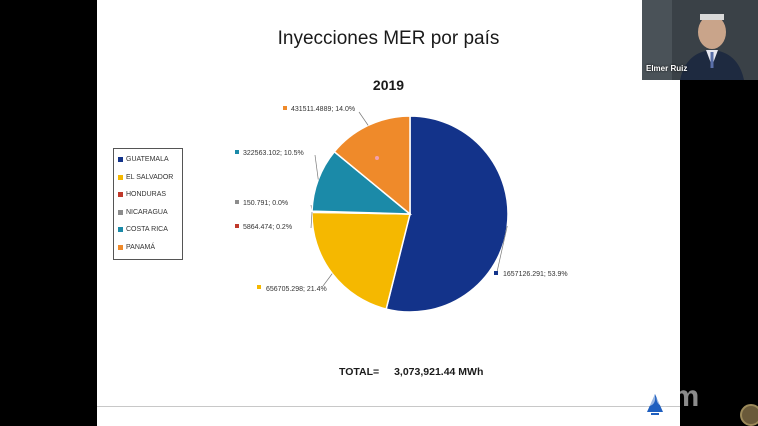 This screenshot has height=426, width=758. I want to click on data-label: 5864.474; 0.2%, so click(267, 227).